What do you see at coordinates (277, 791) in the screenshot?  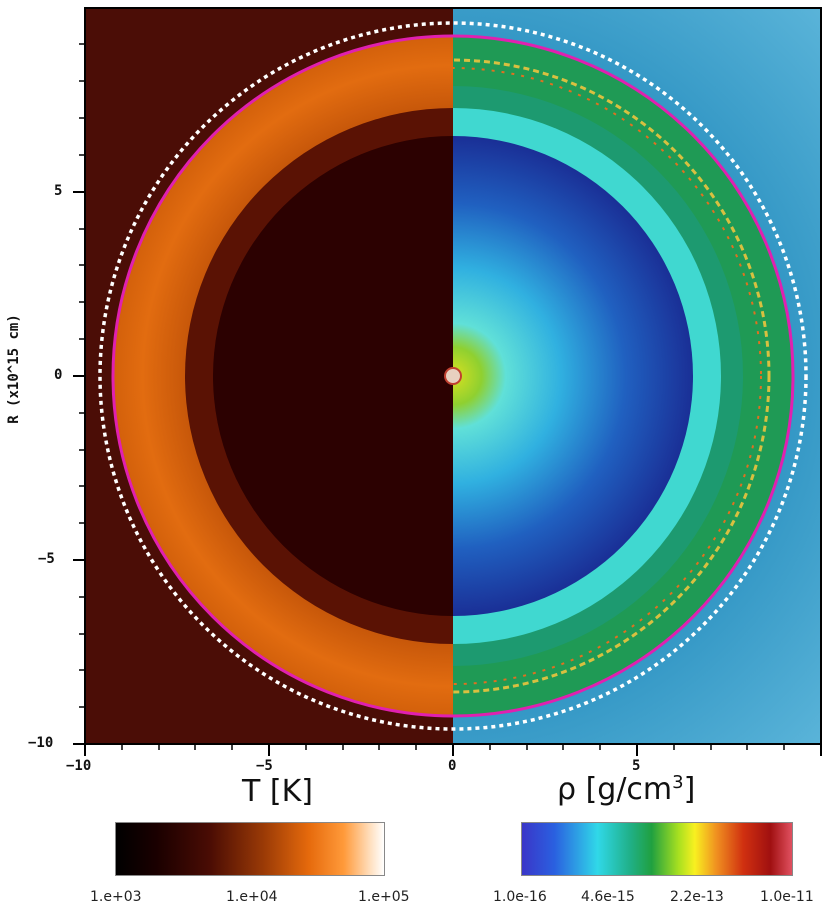 I see `temperature-title: T [K]` at bounding box center [277, 791].